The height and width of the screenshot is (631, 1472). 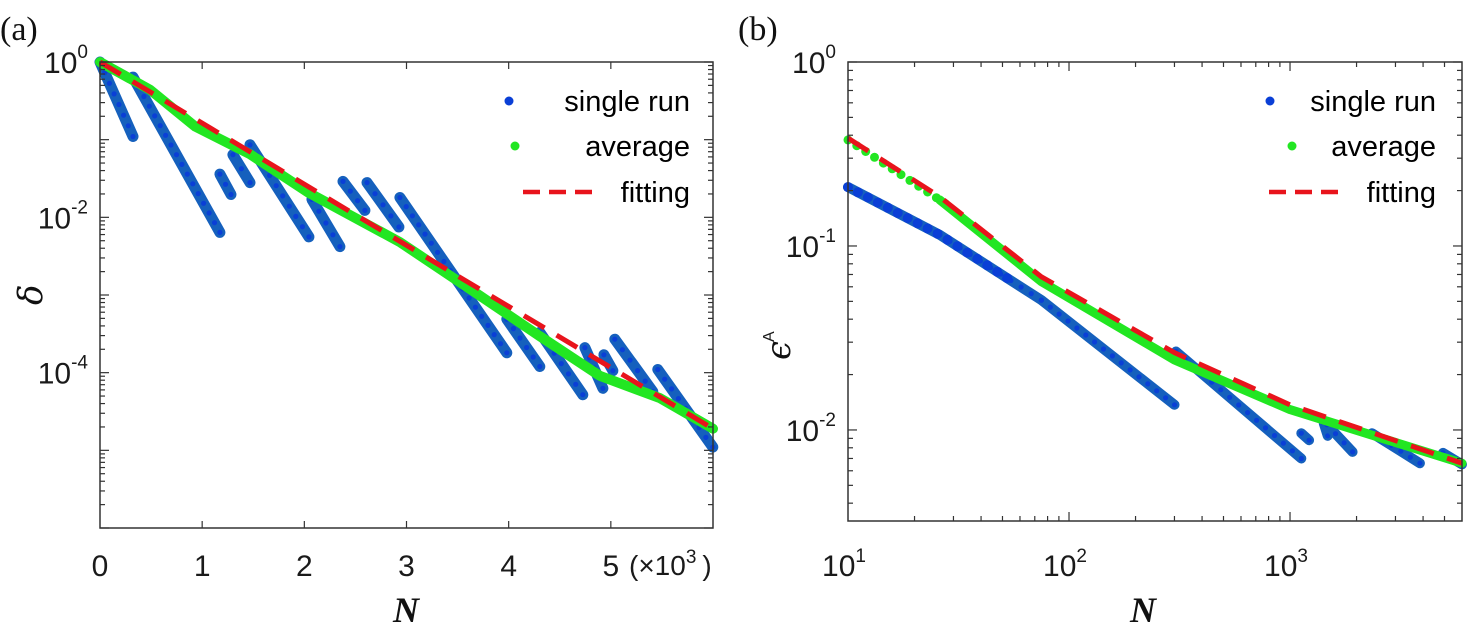 What do you see at coordinates (670, 564) in the screenshot?
I see `panel-a-x-multiplier: (×10³)` at bounding box center [670, 564].